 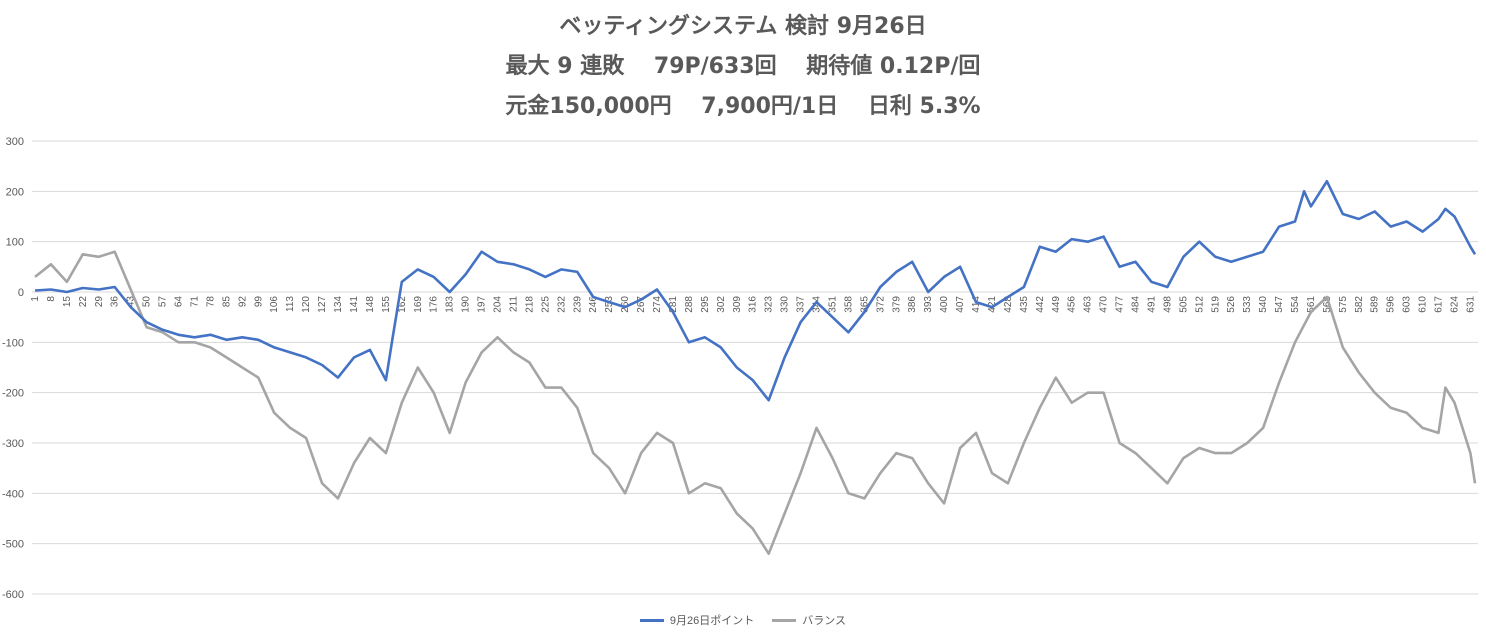 I want to click on x-tick-label: 561, so click(x=1311, y=304).